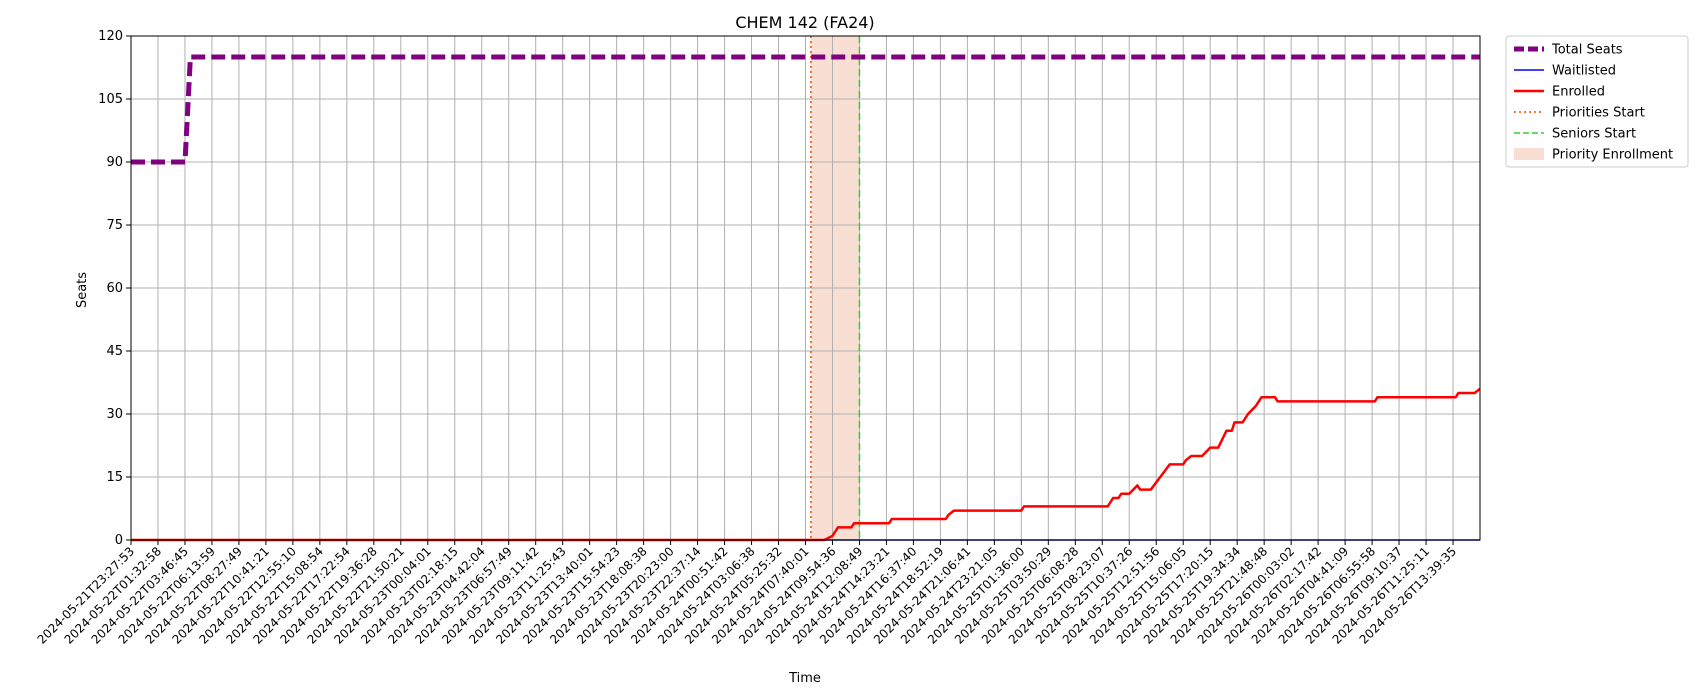  Describe the element at coordinates (110, 99) in the screenshot. I see `y-tick-label: 105` at that location.